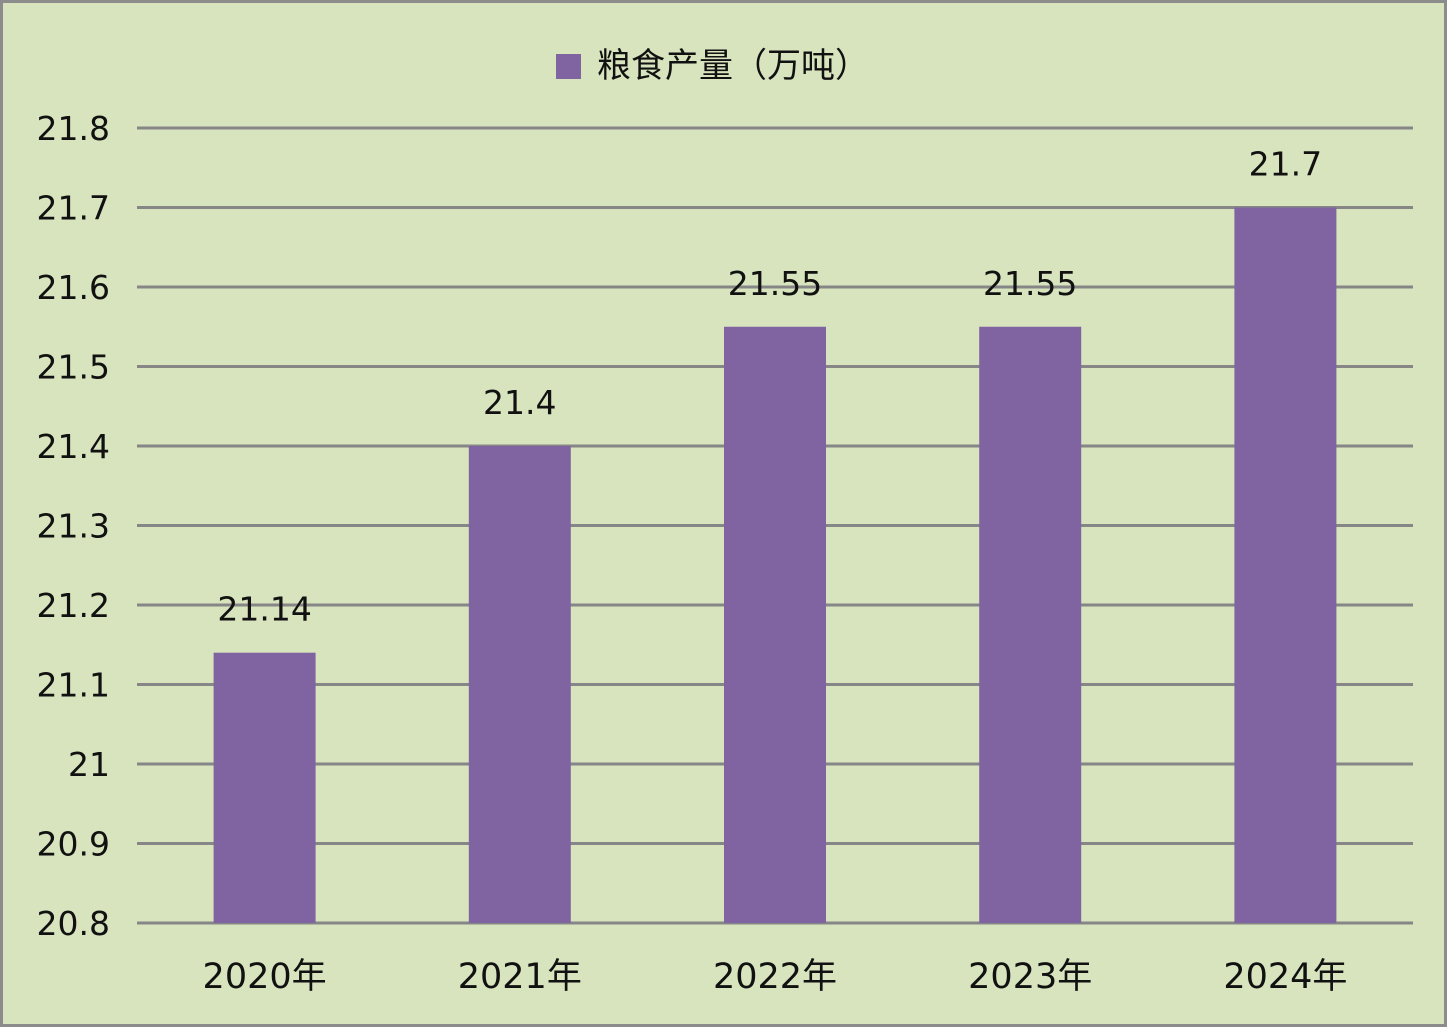 The image size is (1448, 1028). I want to click on x-tick-label: 2024年, so click(1285, 977).